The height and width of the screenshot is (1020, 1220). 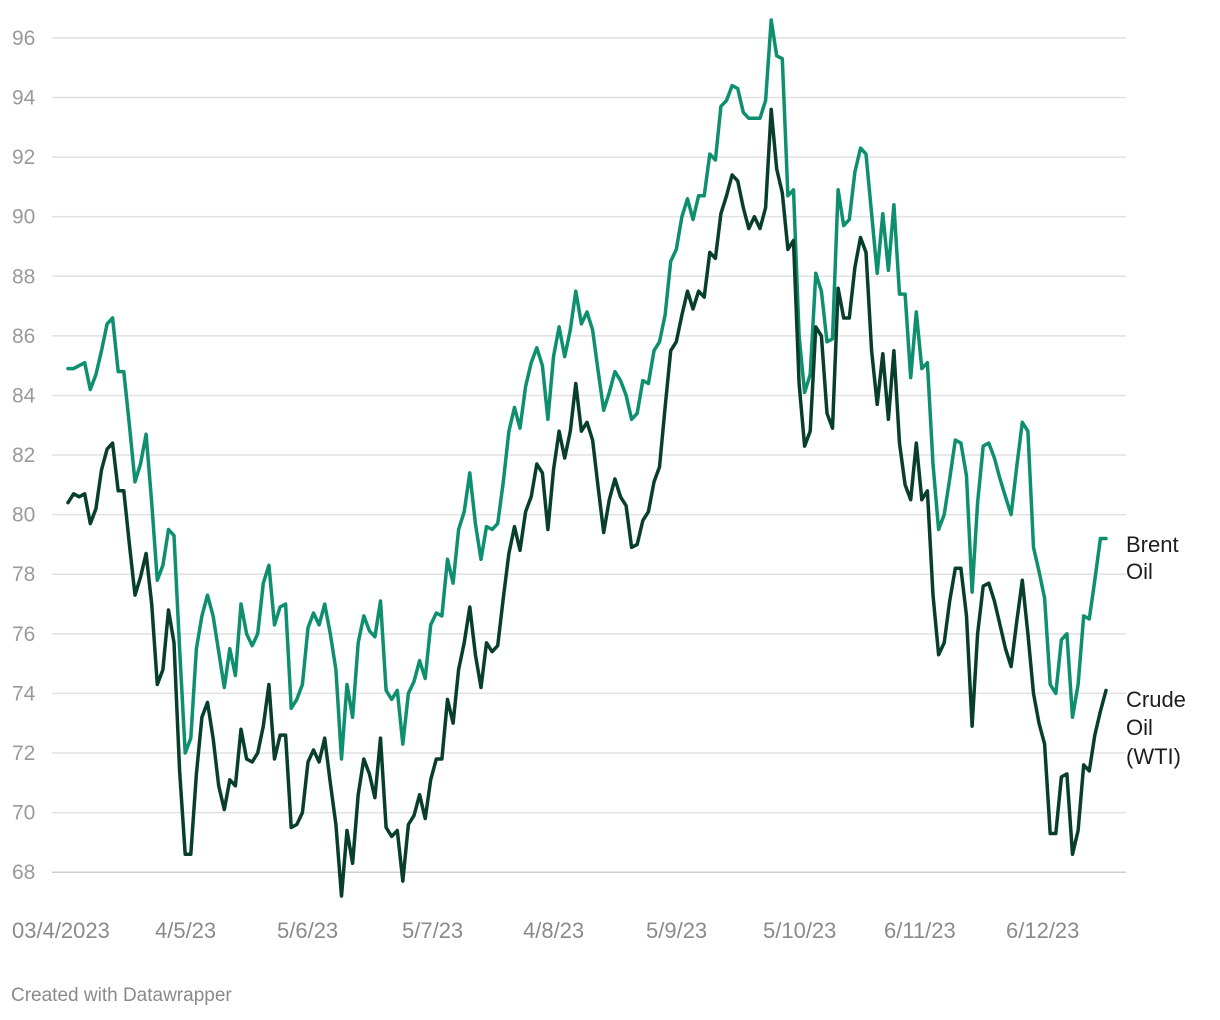 What do you see at coordinates (1139, 571) in the screenshot?
I see `brent-label-line2: Oil` at bounding box center [1139, 571].